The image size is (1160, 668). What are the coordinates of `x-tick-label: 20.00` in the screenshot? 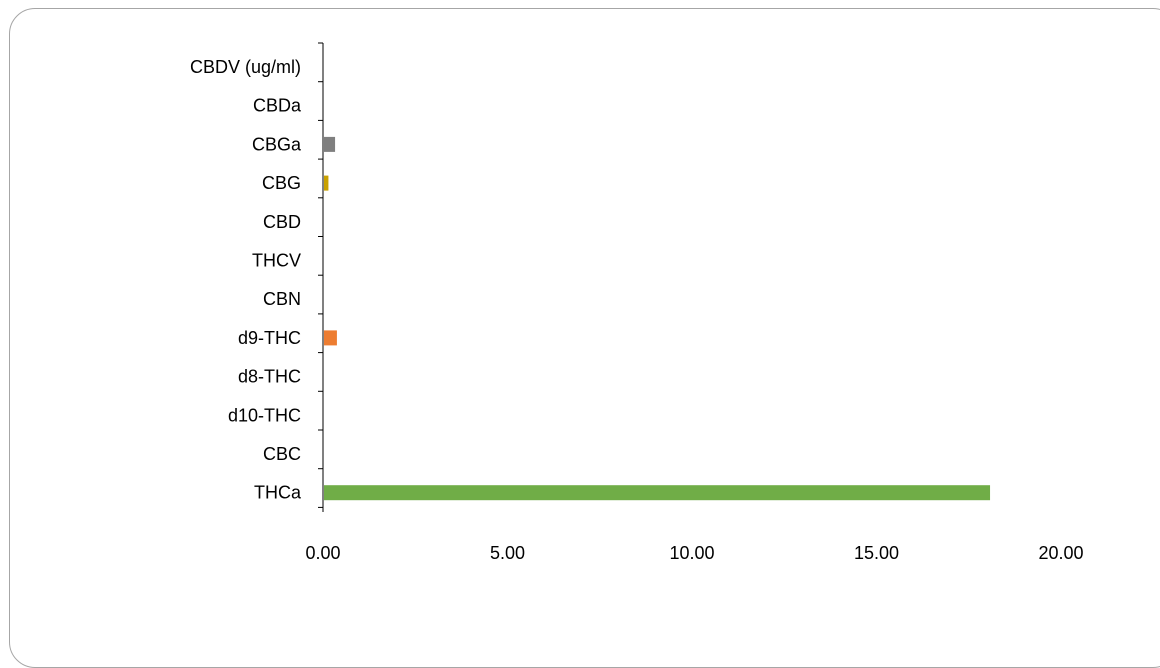 It's located at (1060, 553).